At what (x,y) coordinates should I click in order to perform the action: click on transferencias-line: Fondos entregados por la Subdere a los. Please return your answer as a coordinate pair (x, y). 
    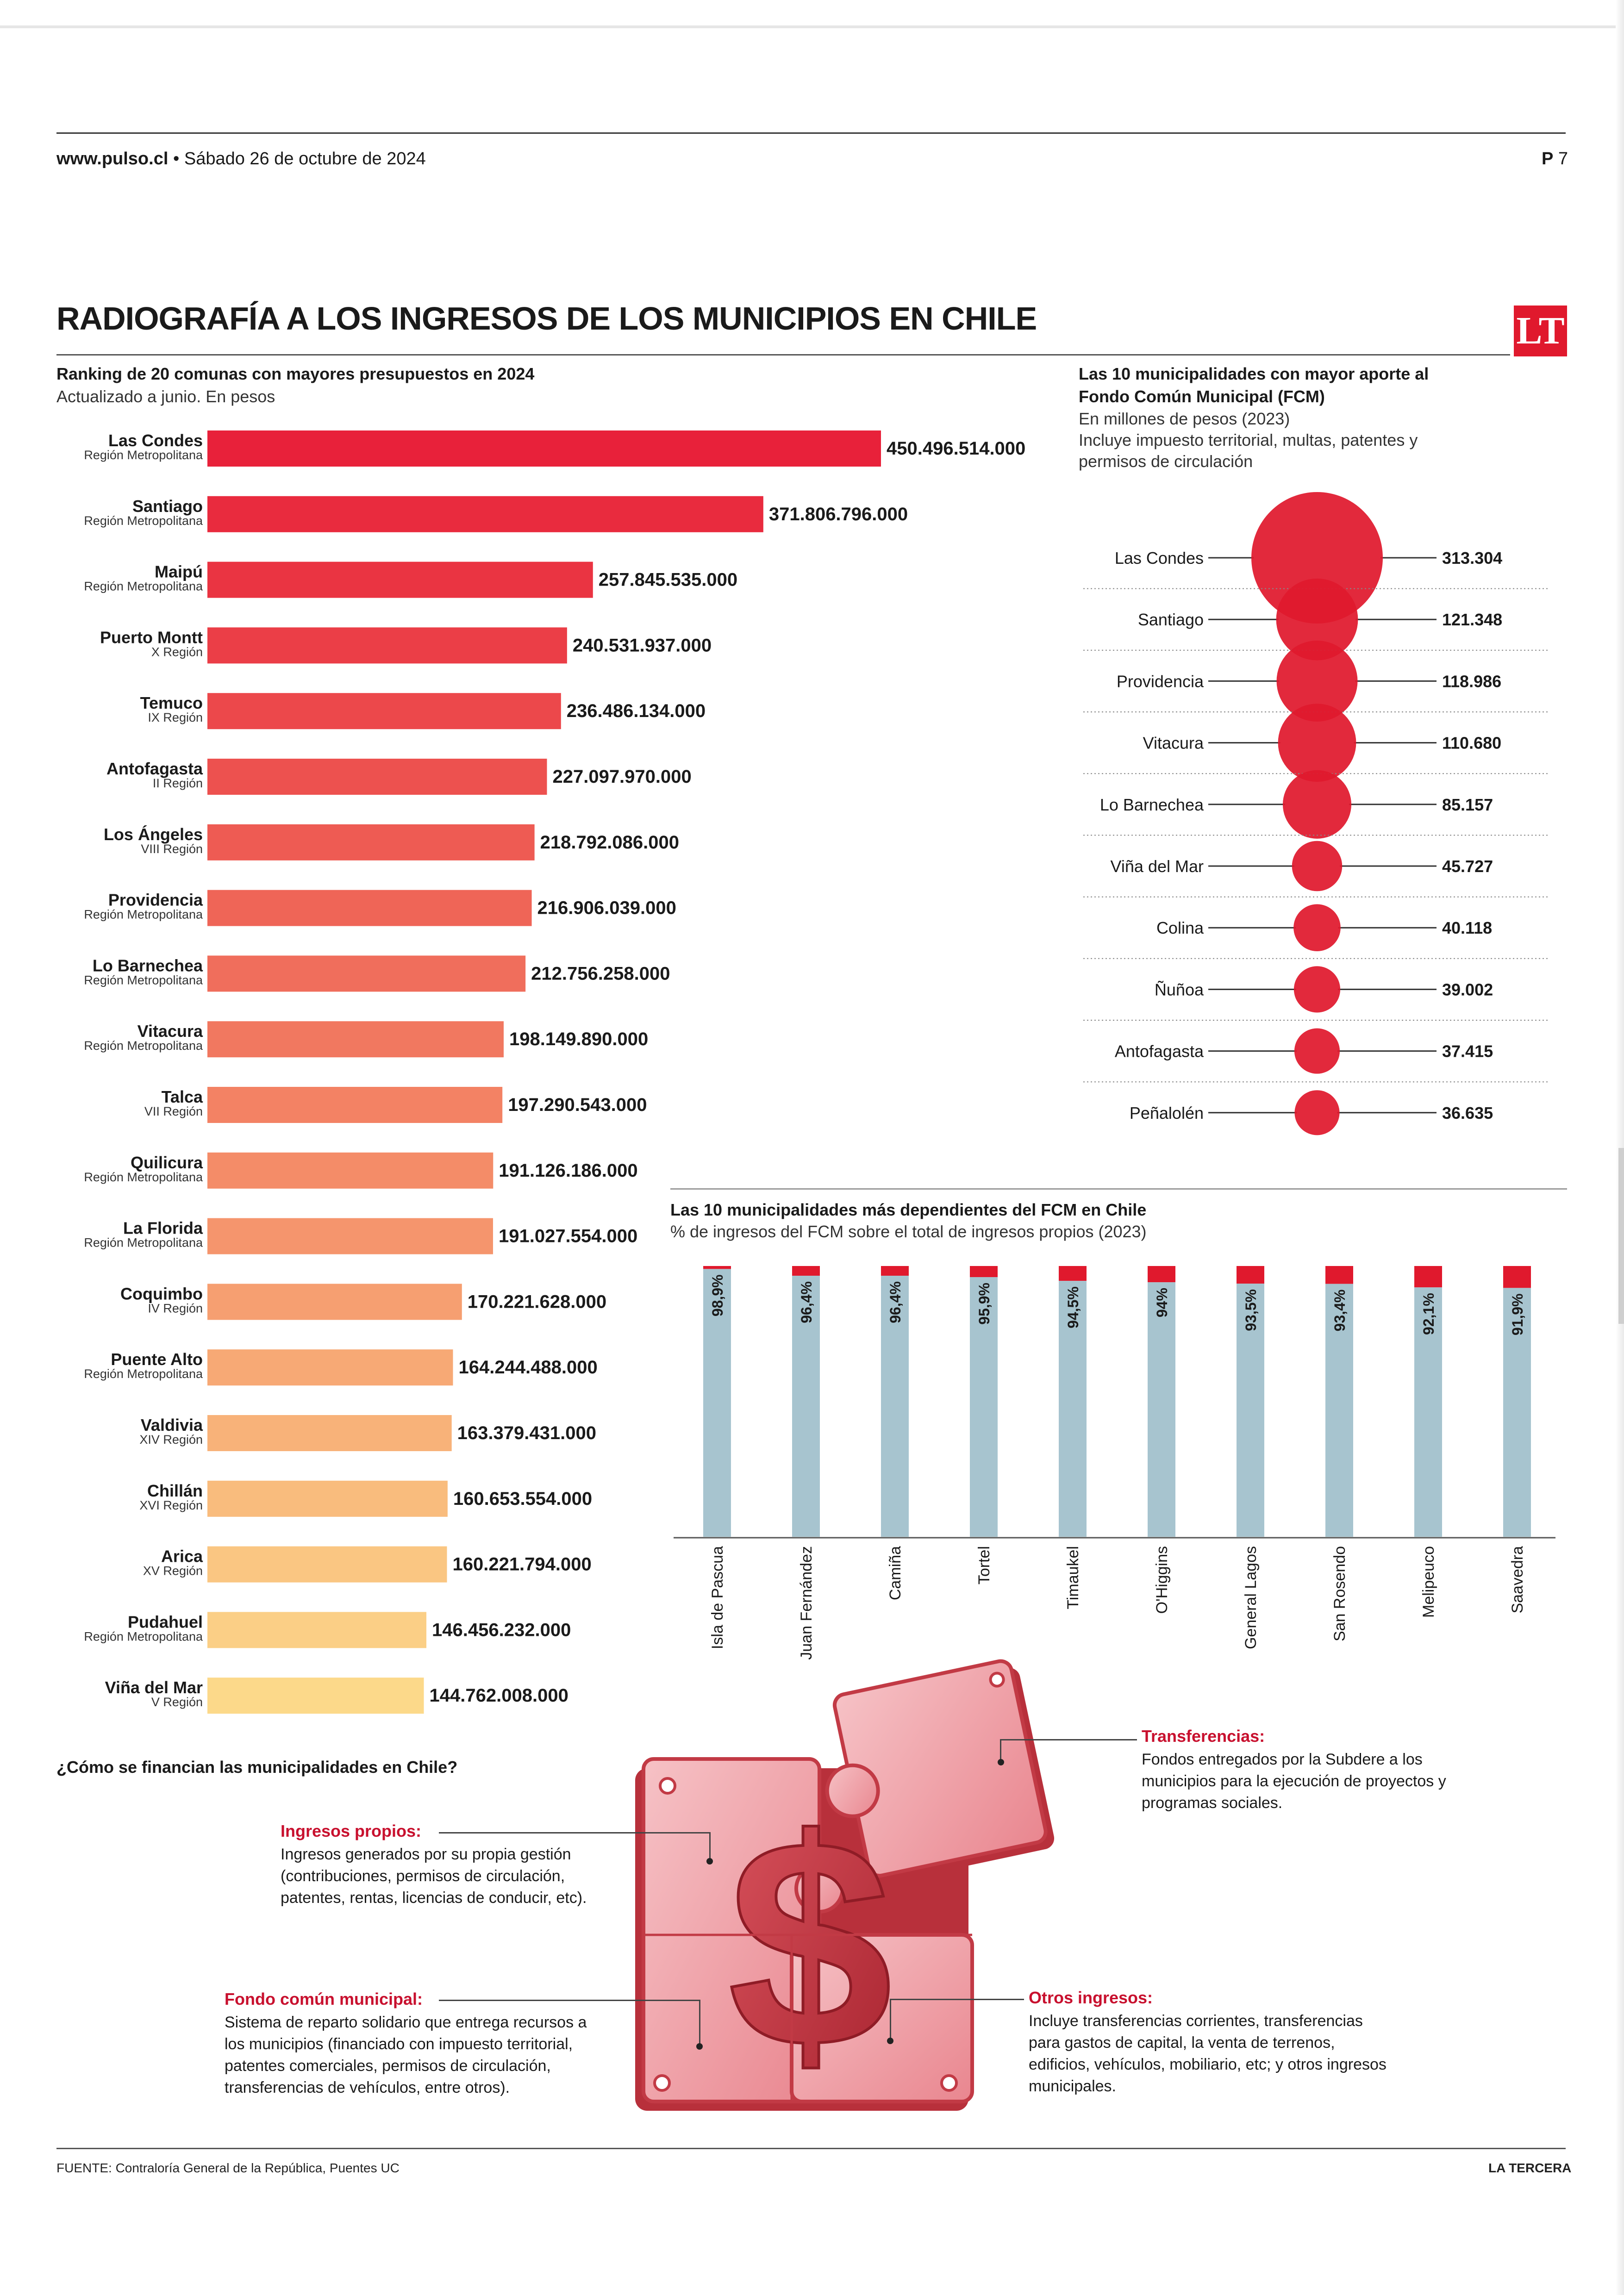
    Looking at the image, I should click on (1282, 1759).